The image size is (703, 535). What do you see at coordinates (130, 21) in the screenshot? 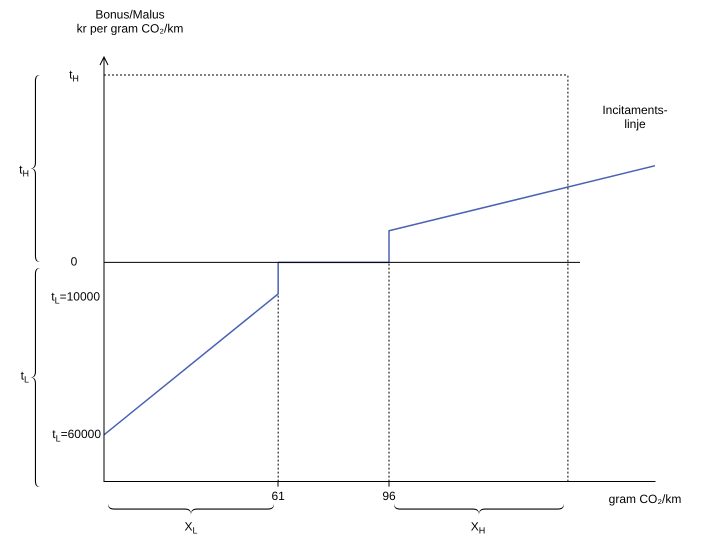
I see `text: Bonus/Malus kr per gram CO₂/km` at bounding box center [130, 21].